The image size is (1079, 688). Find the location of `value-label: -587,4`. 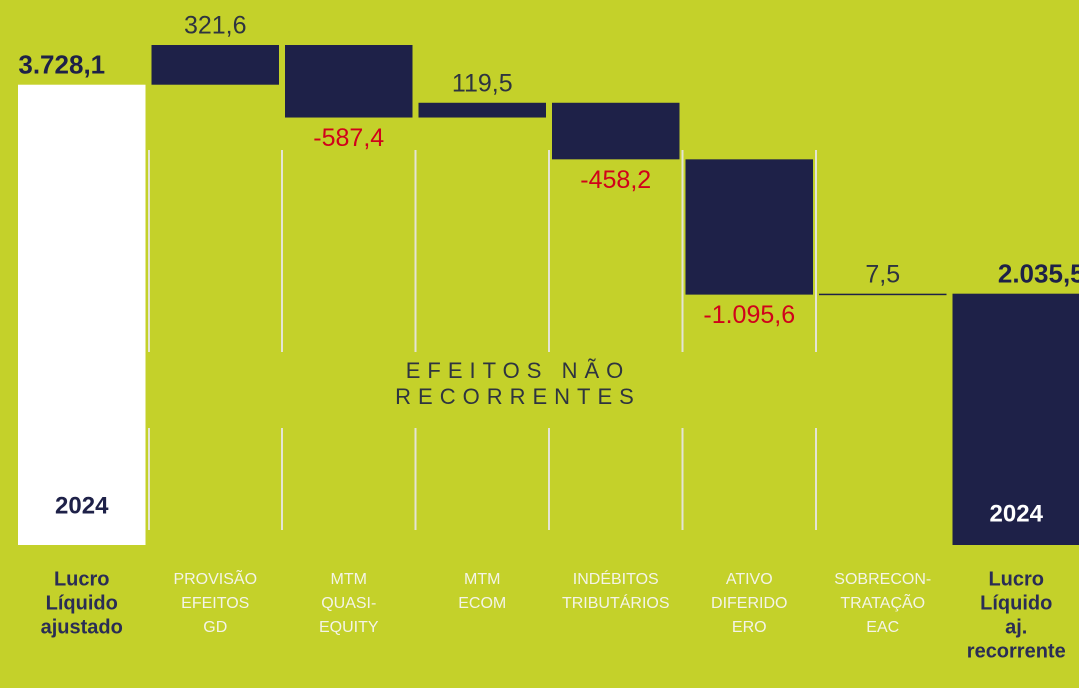

value-label: -587,4 is located at coordinates (348, 138).